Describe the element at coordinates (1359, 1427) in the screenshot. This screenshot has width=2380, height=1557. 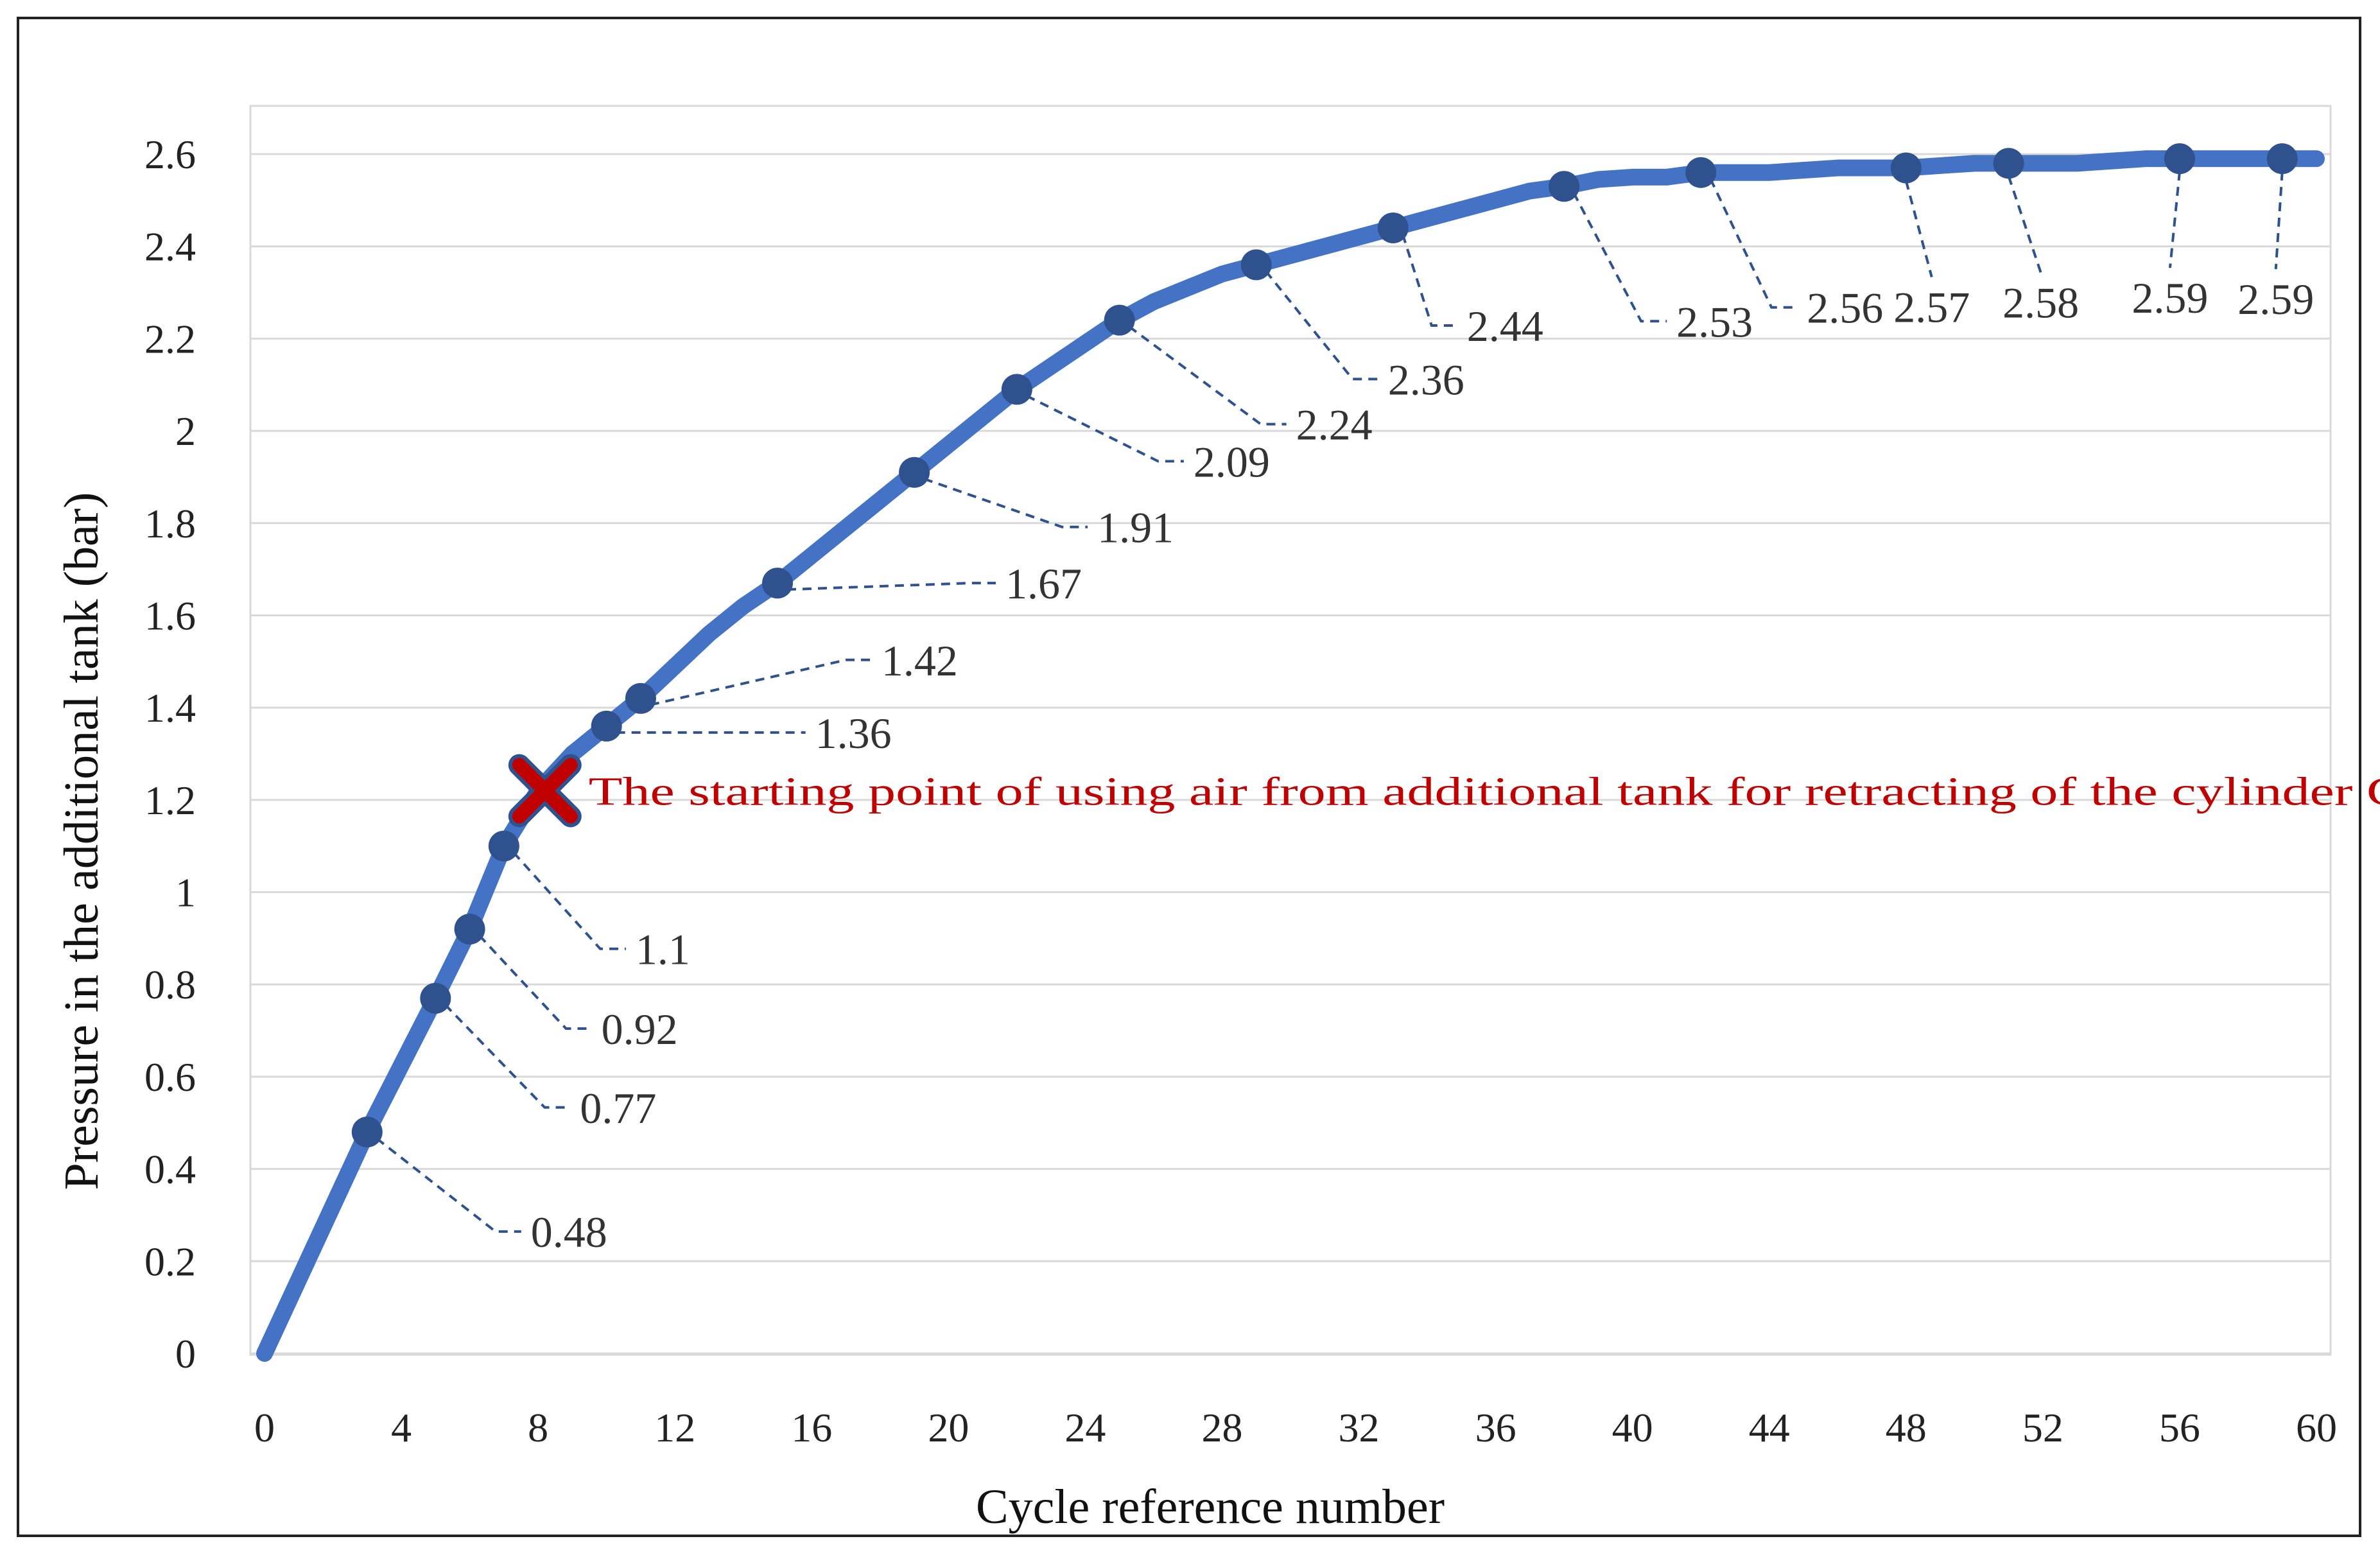
I see `x-tick-label-8: 32` at that location.